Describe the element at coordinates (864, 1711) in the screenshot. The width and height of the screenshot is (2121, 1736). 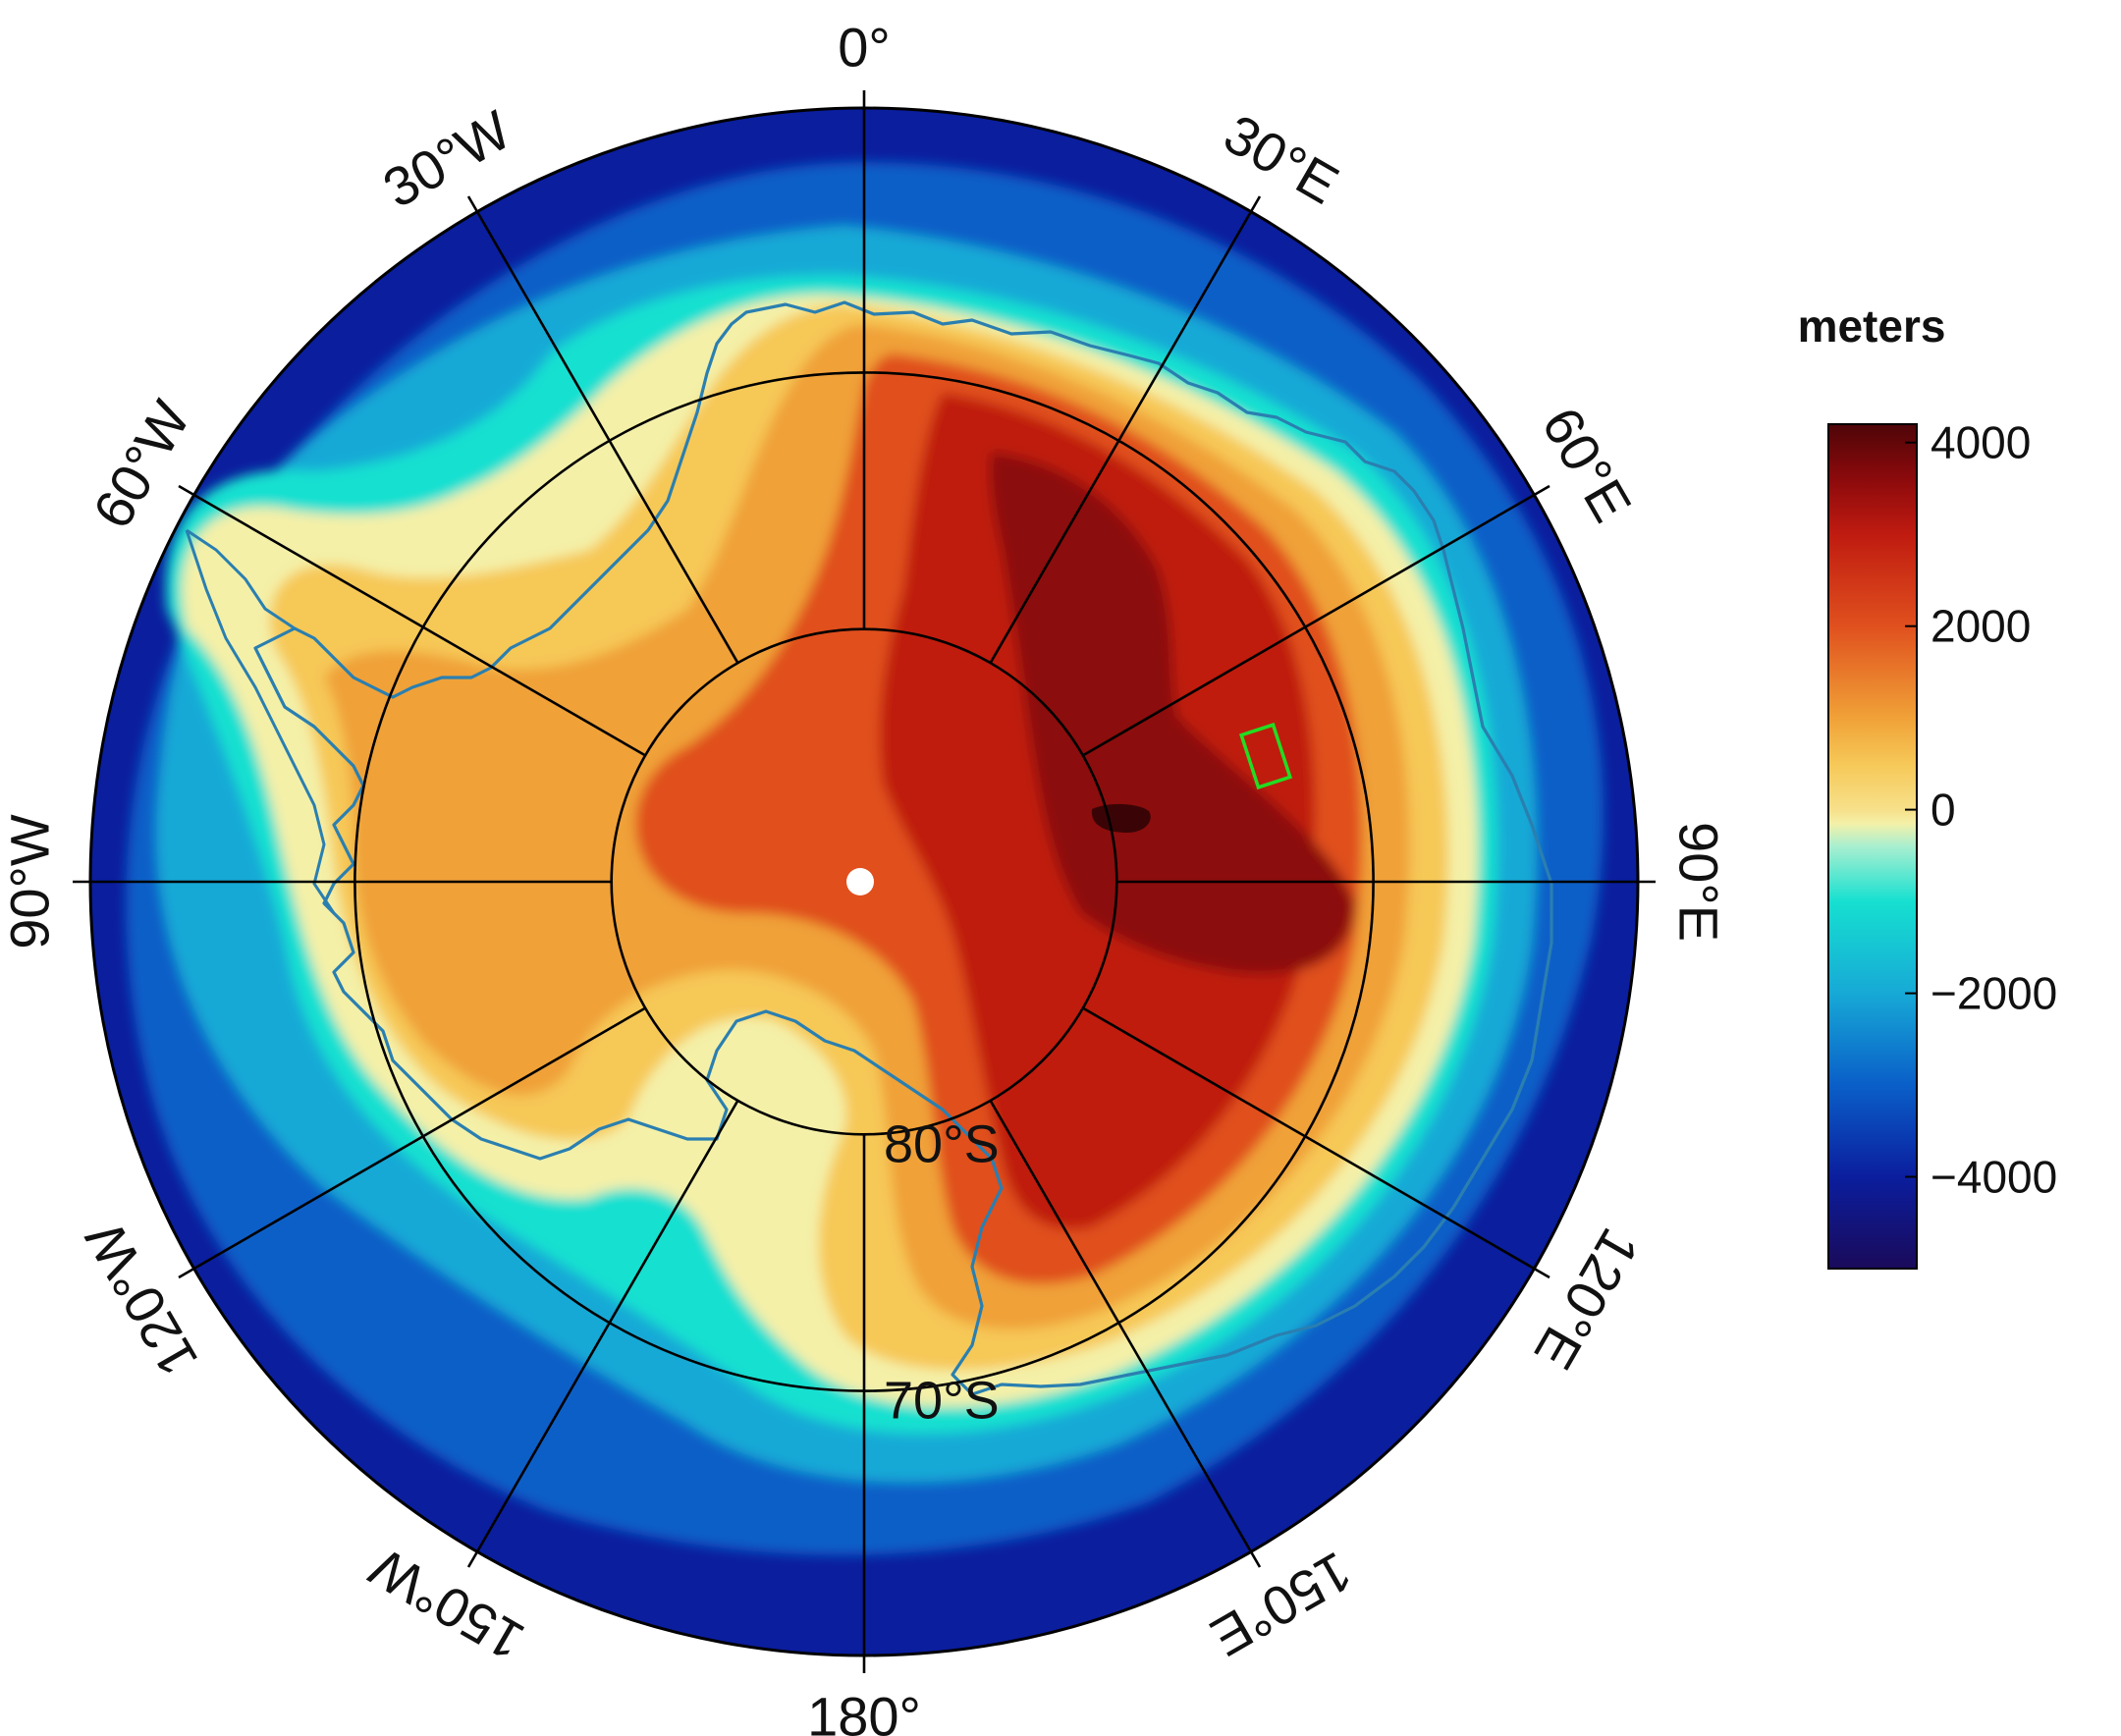
I see `meridian-label: 180°` at that location.